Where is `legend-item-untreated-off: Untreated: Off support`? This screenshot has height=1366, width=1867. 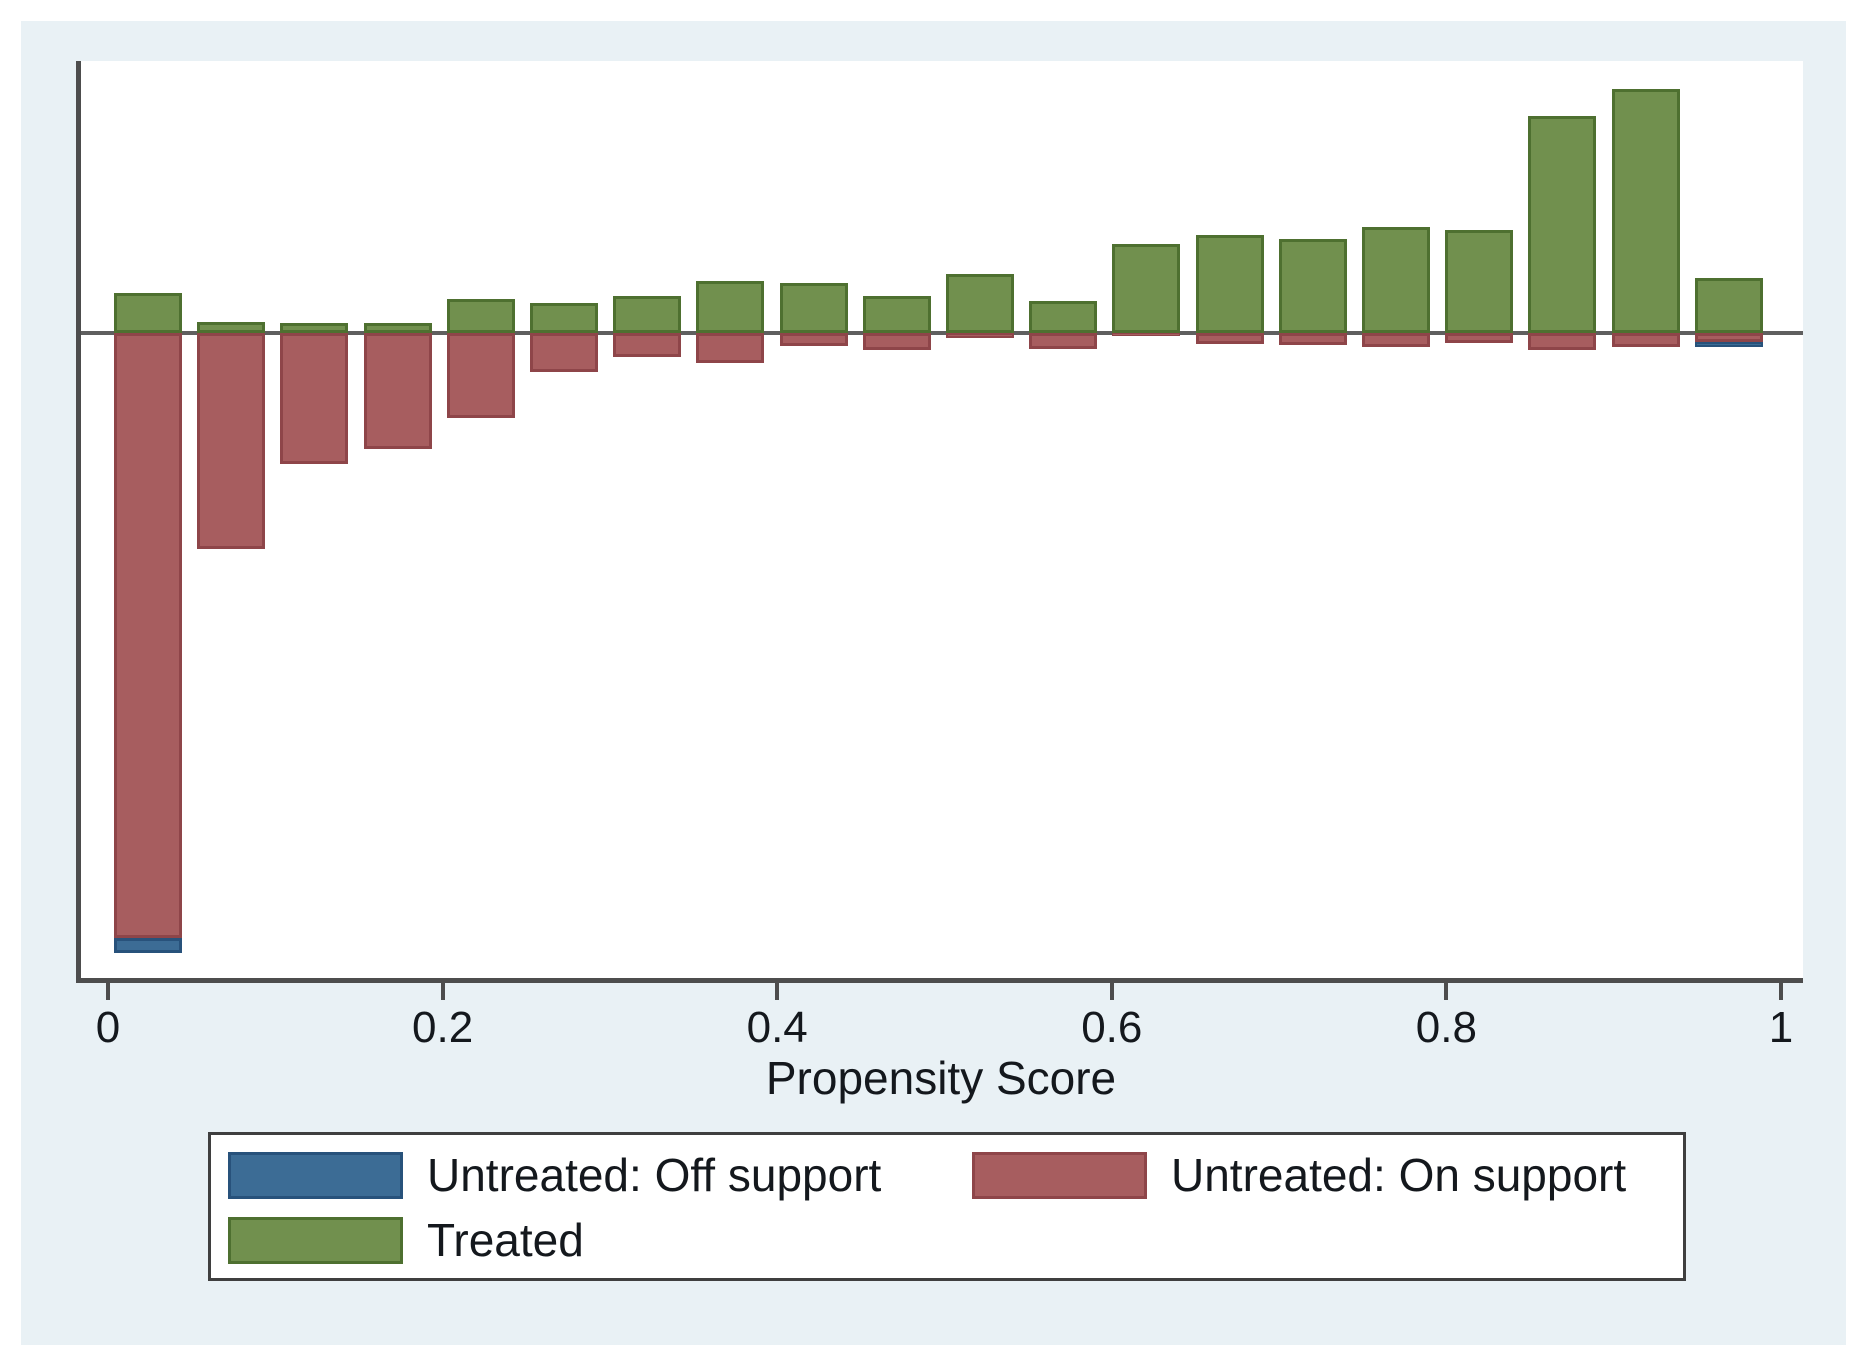 legend-item-untreated-off: Untreated: Off support is located at coordinates (555, 1175).